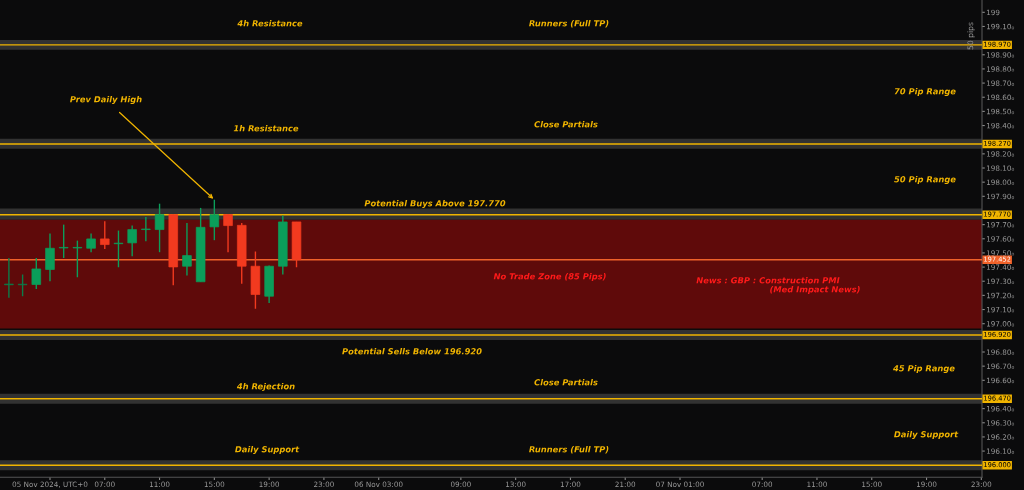 The image size is (1024, 490). What do you see at coordinates (106, 100) in the screenshot?
I see `annotation: Prev Daily High` at bounding box center [106, 100].